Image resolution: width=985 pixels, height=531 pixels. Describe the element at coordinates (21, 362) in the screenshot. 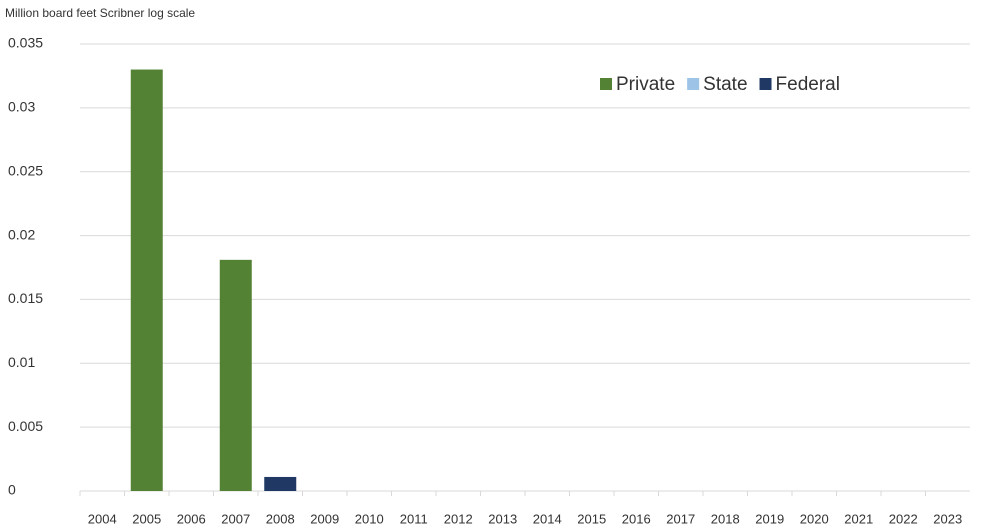

I see `y-tick-label: 0.01` at that location.